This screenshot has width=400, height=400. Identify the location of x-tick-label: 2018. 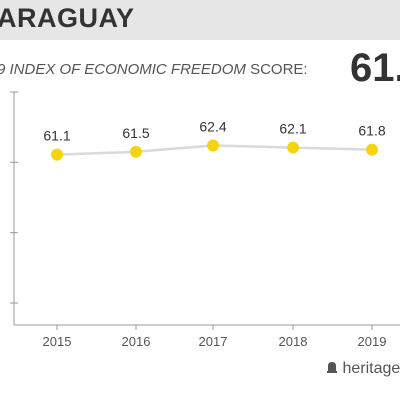
(293, 341).